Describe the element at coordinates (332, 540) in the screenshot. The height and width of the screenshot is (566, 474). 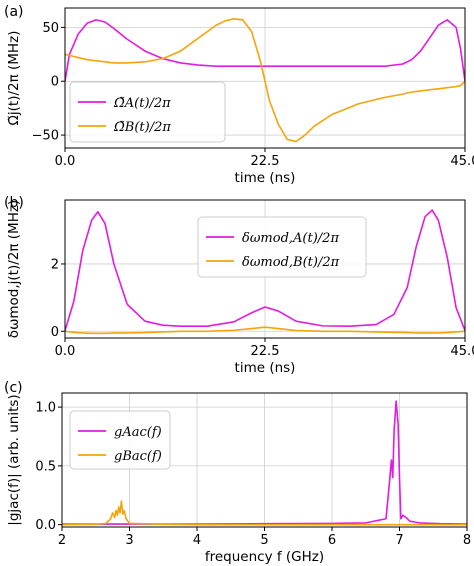
I see `x-tick-label: 6` at that location.